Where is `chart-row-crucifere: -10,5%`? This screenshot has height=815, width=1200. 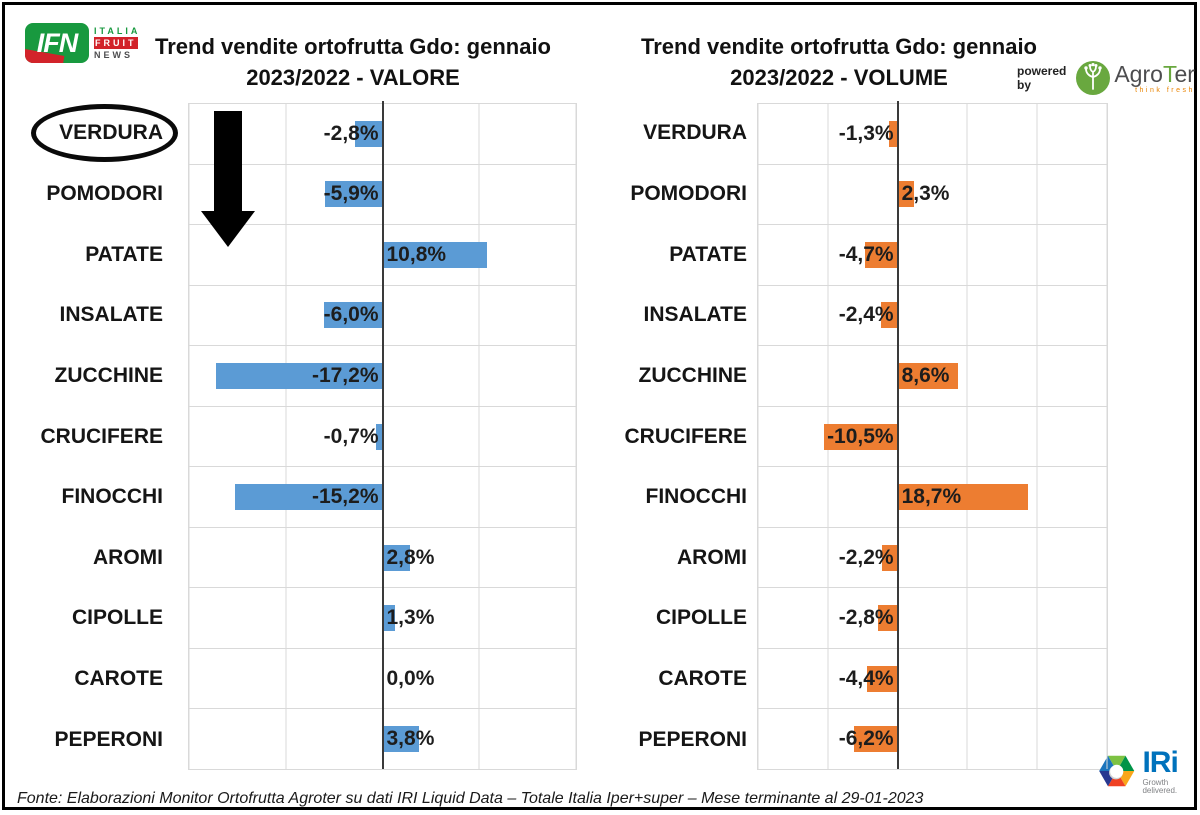 chart-row-crucifere: -10,5% is located at coordinates (932, 437).